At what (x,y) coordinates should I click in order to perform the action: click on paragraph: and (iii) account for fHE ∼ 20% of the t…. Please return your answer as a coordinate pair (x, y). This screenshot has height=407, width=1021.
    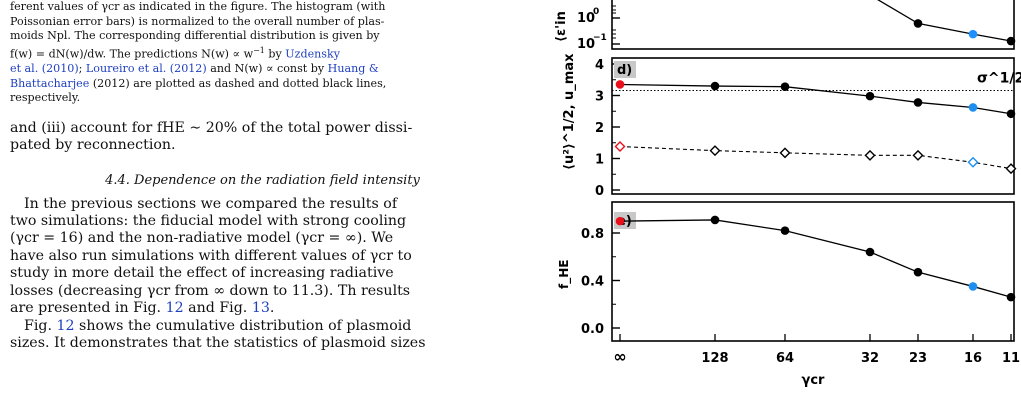
    Looking at the image, I should click on (262, 137).